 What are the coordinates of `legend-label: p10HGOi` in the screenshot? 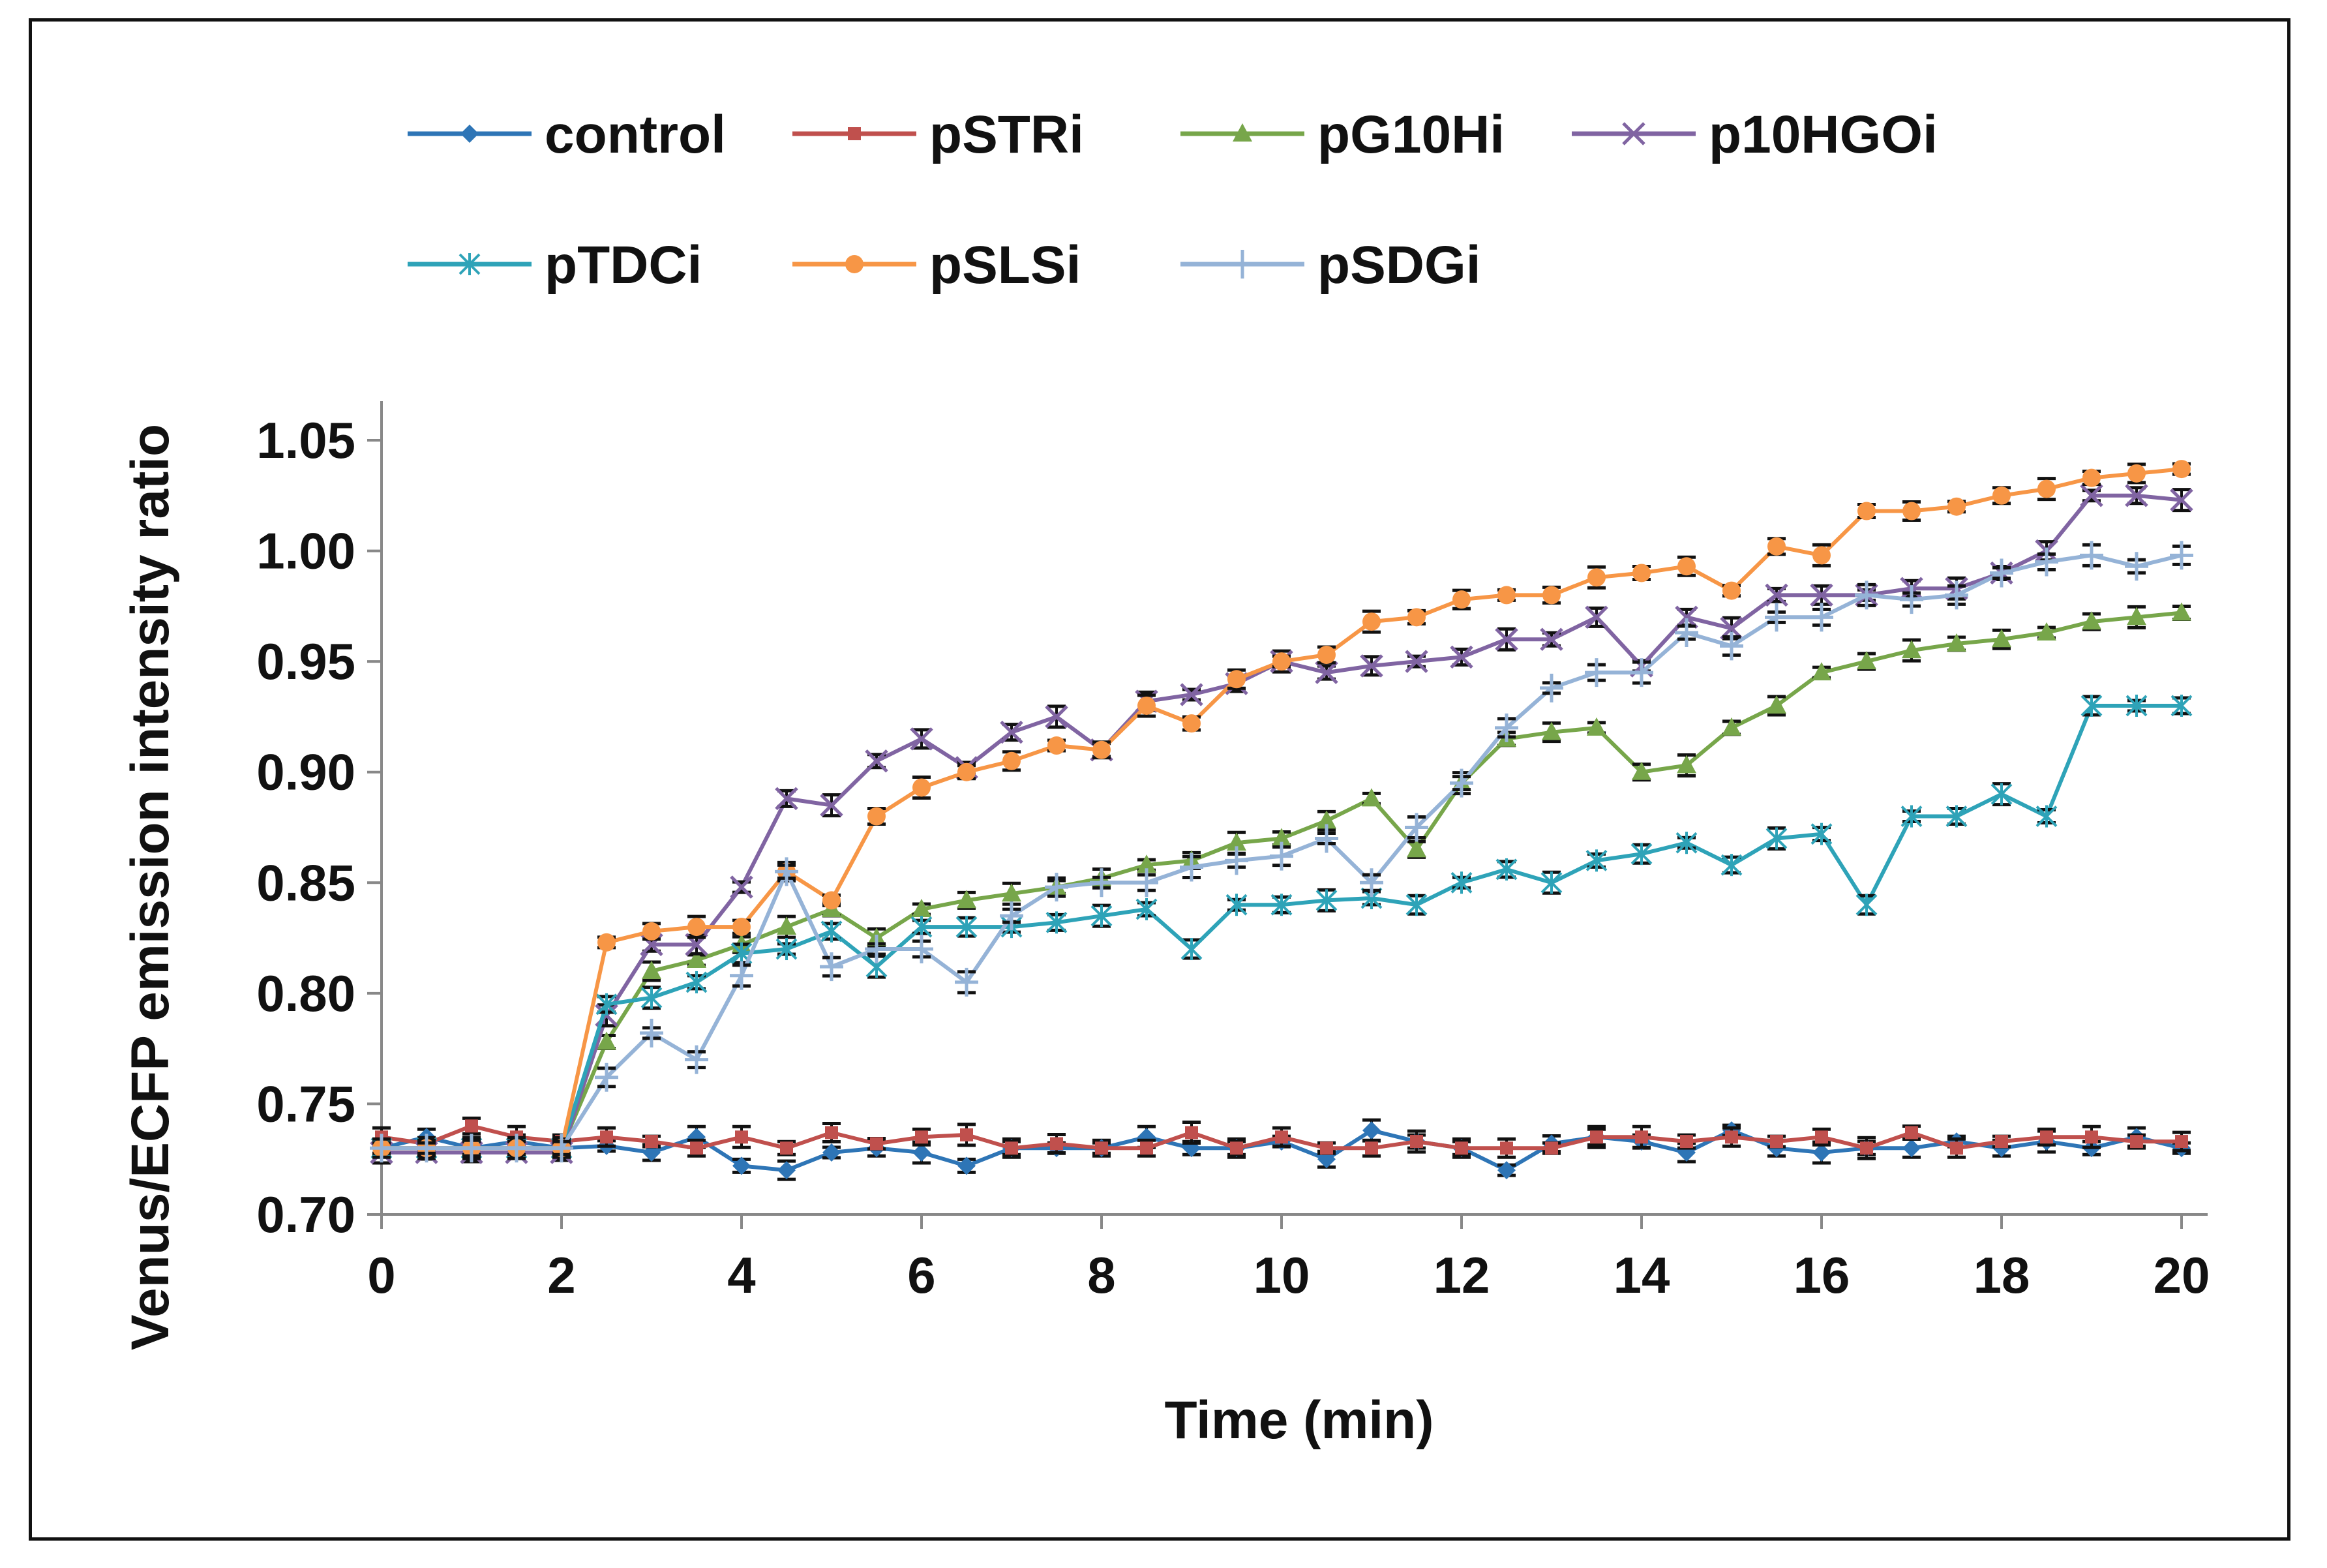 It's located at (1823, 134).